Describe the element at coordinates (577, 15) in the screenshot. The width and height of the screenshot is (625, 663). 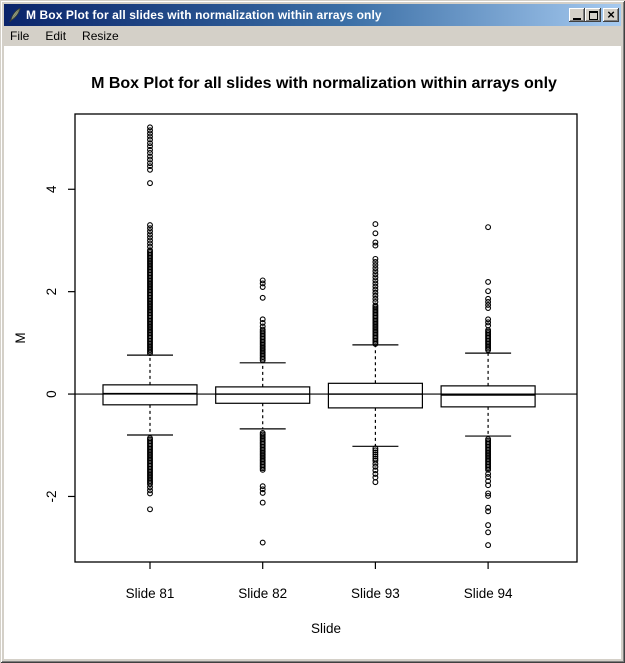
I see `minimize-button` at that location.